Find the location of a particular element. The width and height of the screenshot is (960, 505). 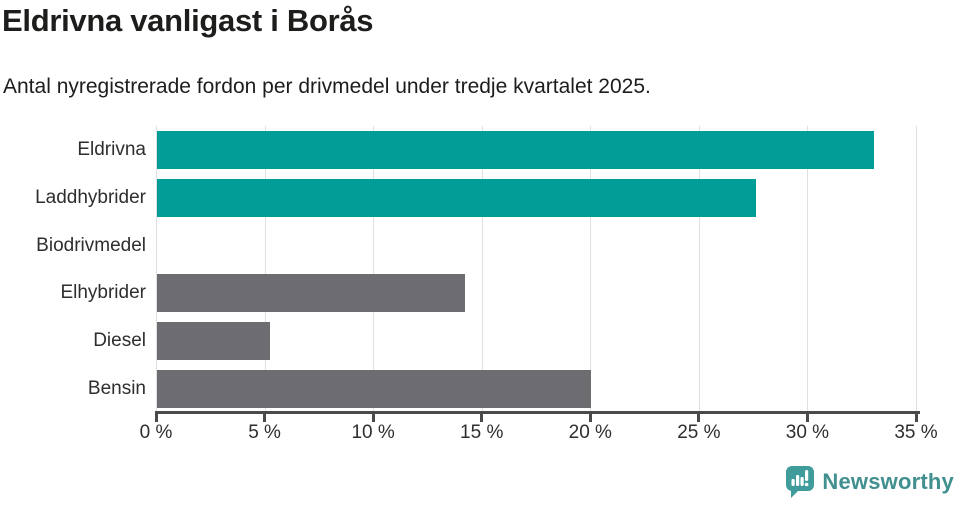

x-axis-tick-label: 35 % is located at coordinates (916, 432).